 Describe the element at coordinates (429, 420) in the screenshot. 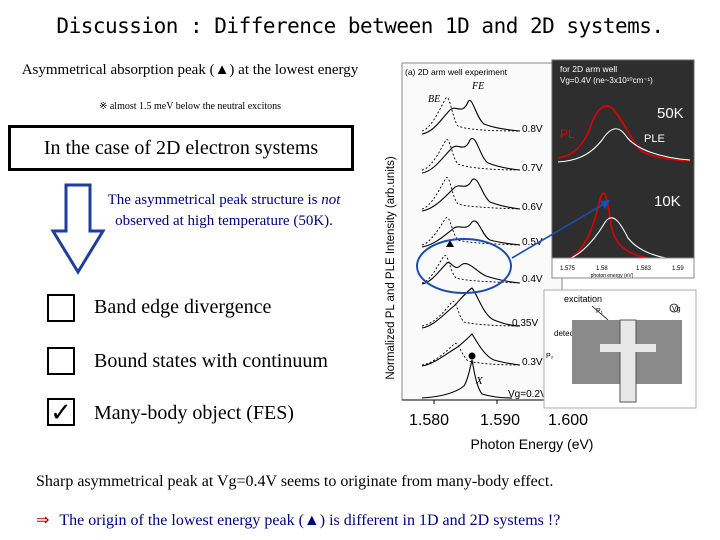

I see `x-tick-label: 1.580` at that location.